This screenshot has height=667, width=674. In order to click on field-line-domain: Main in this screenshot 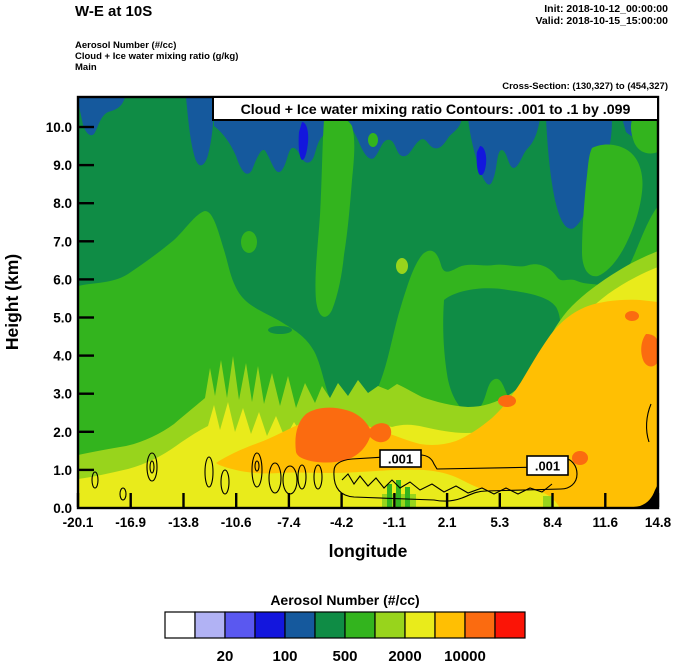, I will do `click(86, 67)`.